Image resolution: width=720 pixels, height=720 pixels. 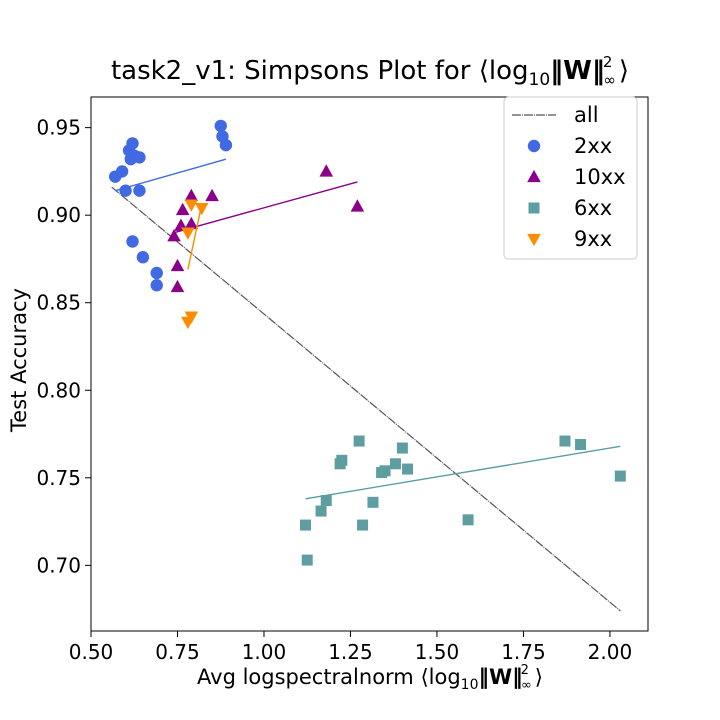 What do you see at coordinates (526, 685) in the screenshot?
I see `xlabel-subscript-infinity: ∞` at bounding box center [526, 685].